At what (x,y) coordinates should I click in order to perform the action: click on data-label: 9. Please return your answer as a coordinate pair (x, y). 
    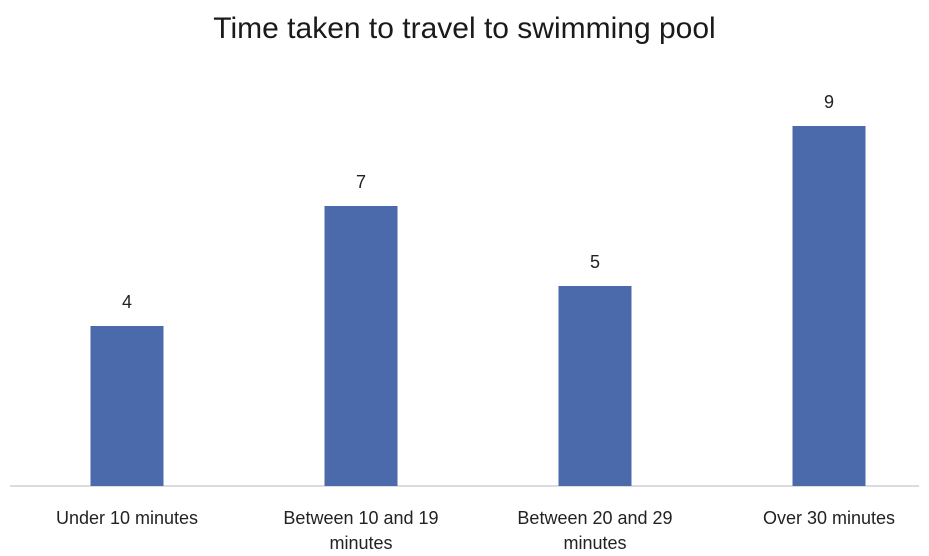
    Looking at the image, I should click on (829, 102).